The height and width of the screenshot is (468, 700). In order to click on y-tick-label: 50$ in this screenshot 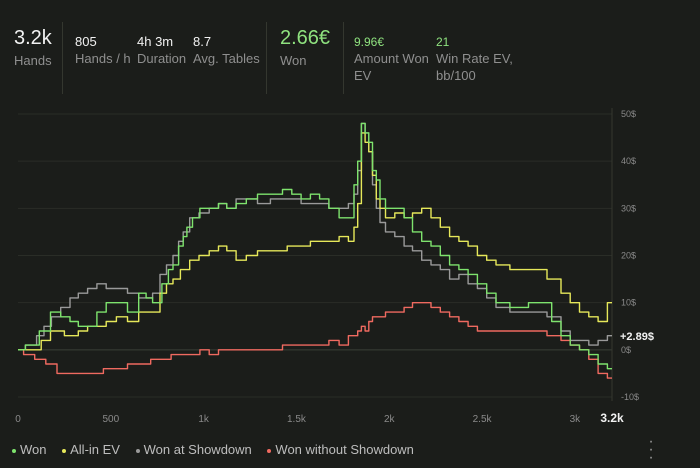, I will do `click(628, 114)`.